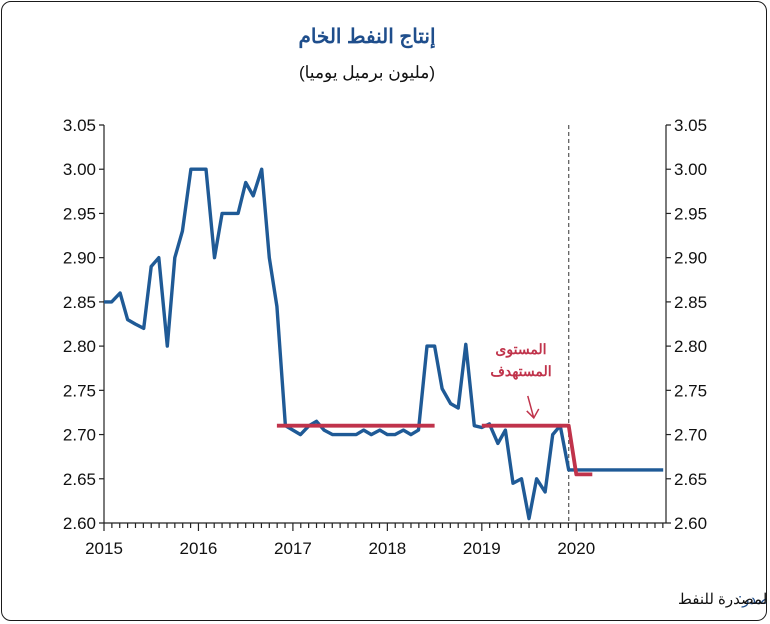  Describe the element at coordinates (690, 523) in the screenshot. I see `y-tick-label-right: 2.60` at that location.